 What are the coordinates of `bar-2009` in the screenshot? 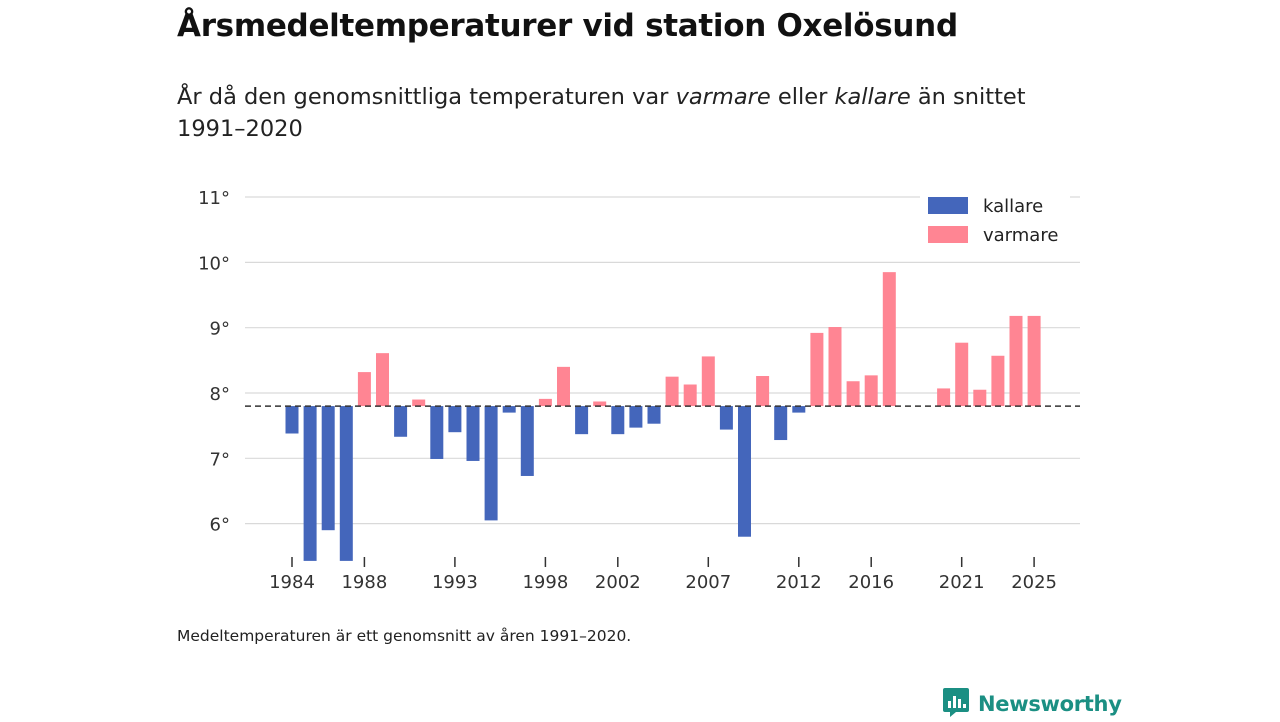 It's located at (744, 471).